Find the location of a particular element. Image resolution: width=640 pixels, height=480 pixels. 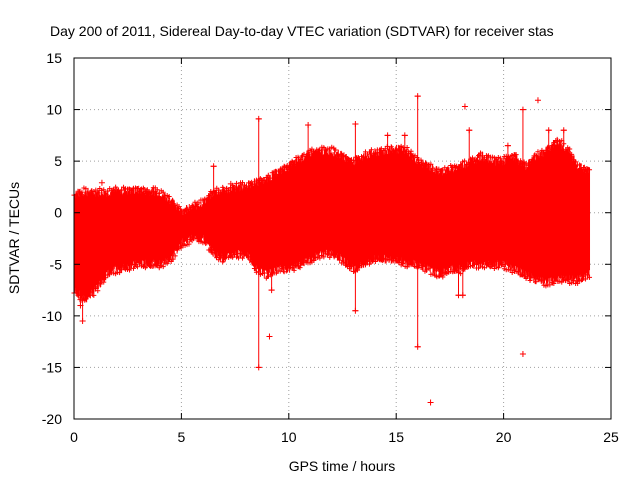

x-tick-label: 0 is located at coordinates (74, 437).